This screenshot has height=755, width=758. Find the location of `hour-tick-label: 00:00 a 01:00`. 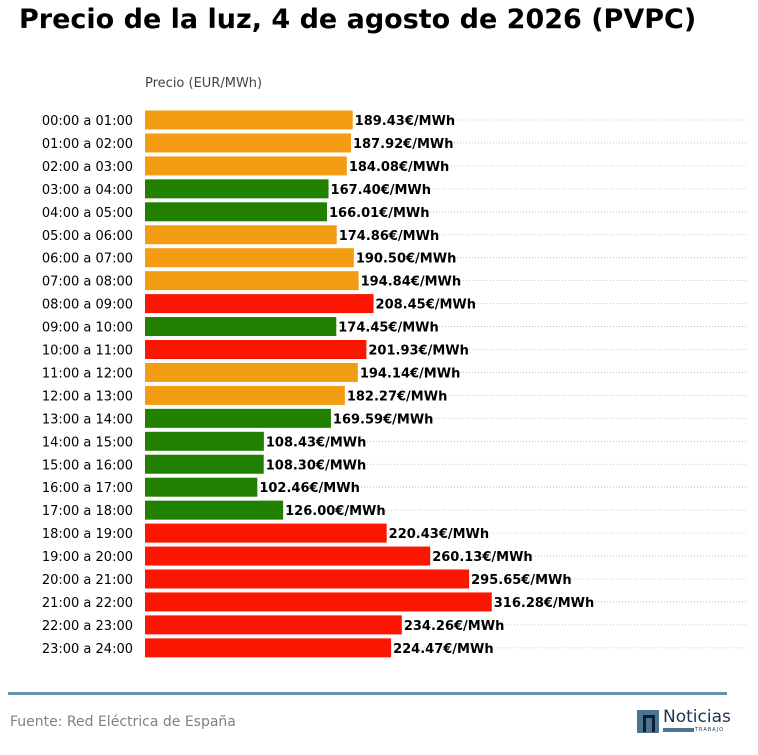

hour-tick-label: 00:00 a 01:00 is located at coordinates (87, 121).